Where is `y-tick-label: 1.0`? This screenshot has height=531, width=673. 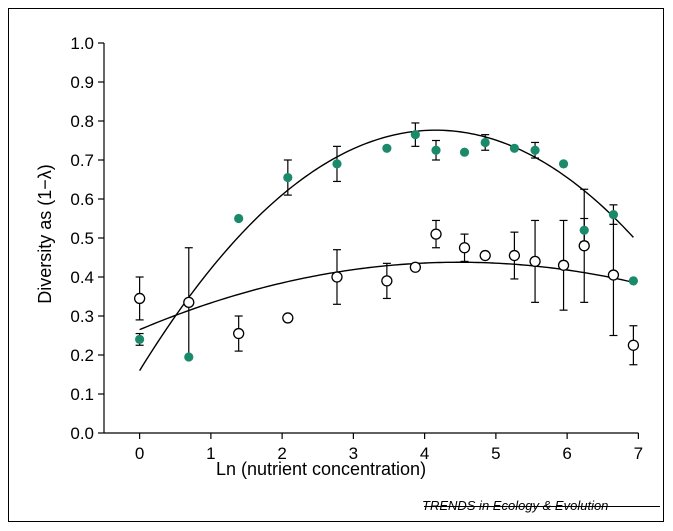 y-tick-label: 1.0 is located at coordinates (82, 43).